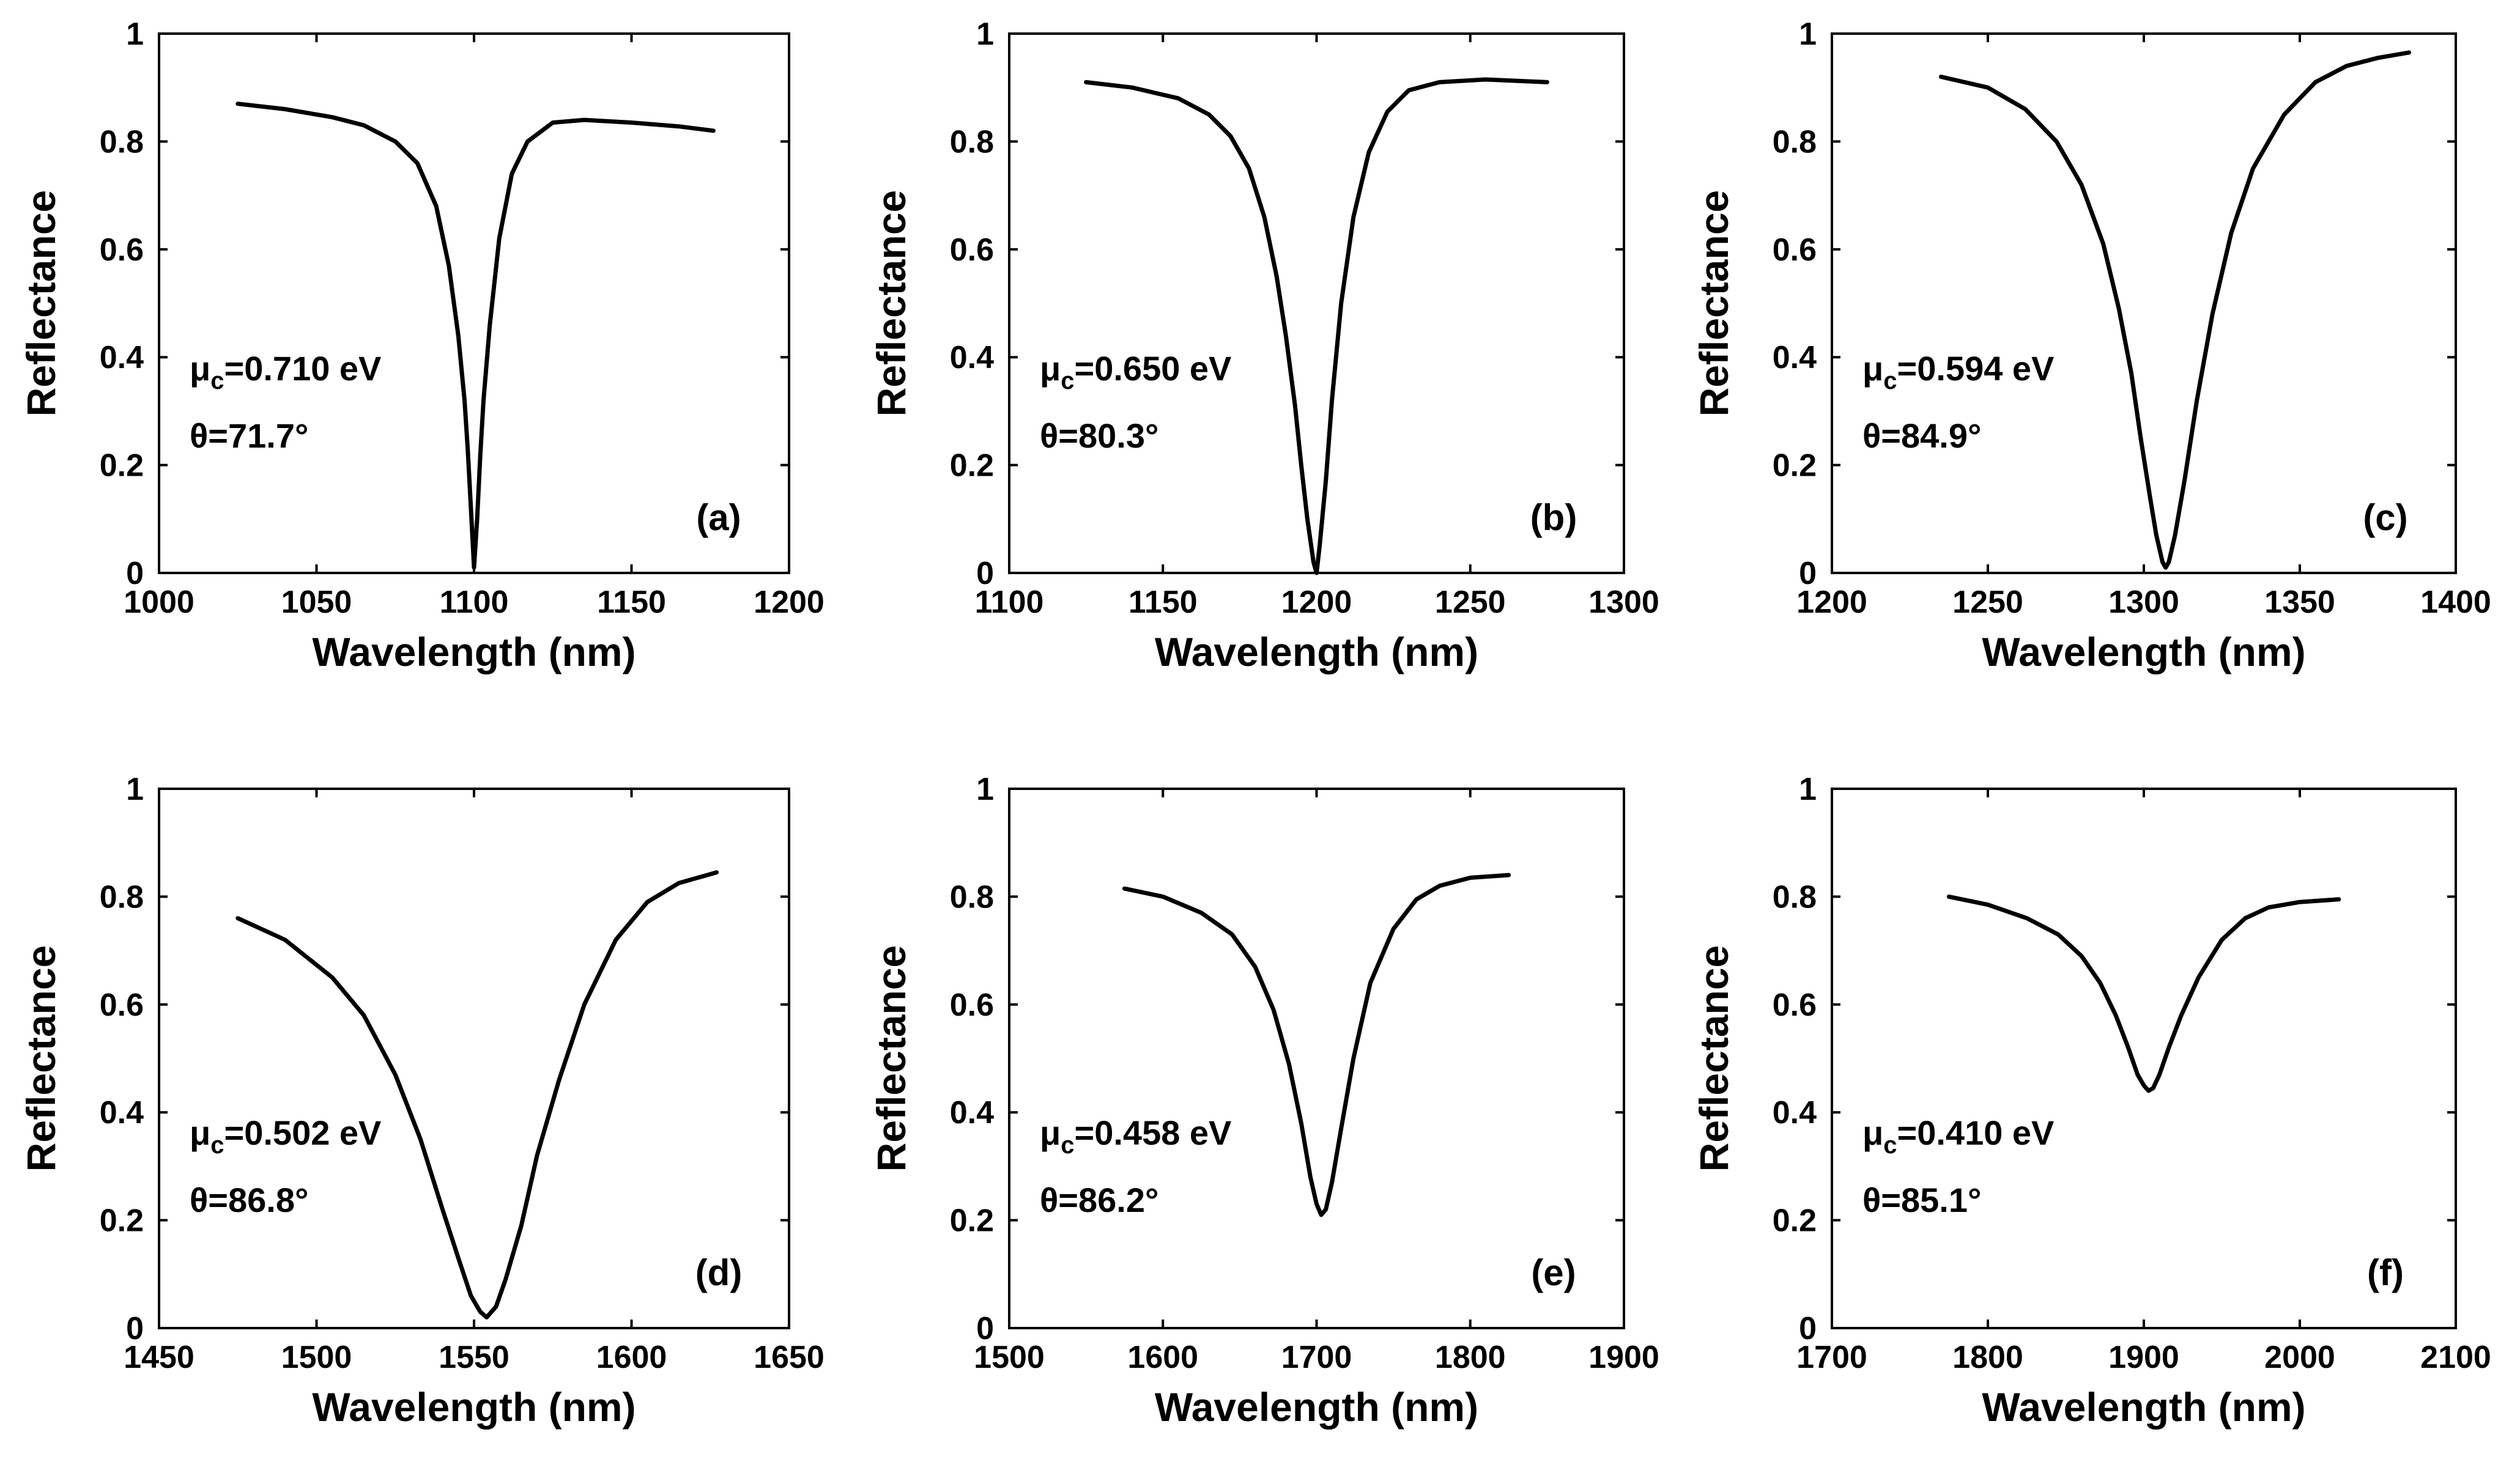 The image size is (2520, 1473). Describe the element at coordinates (1099, 1200) in the screenshot. I see `panel-5-theta-annotation: θ=86.2°` at that location.